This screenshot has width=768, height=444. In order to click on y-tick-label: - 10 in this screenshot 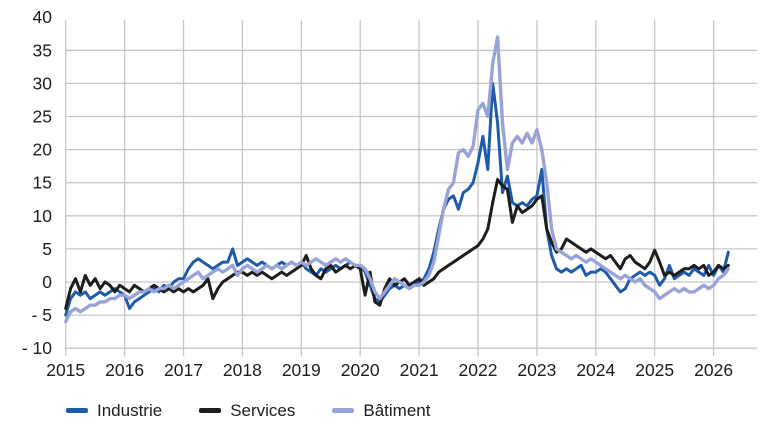, I will do `click(37, 348)`.